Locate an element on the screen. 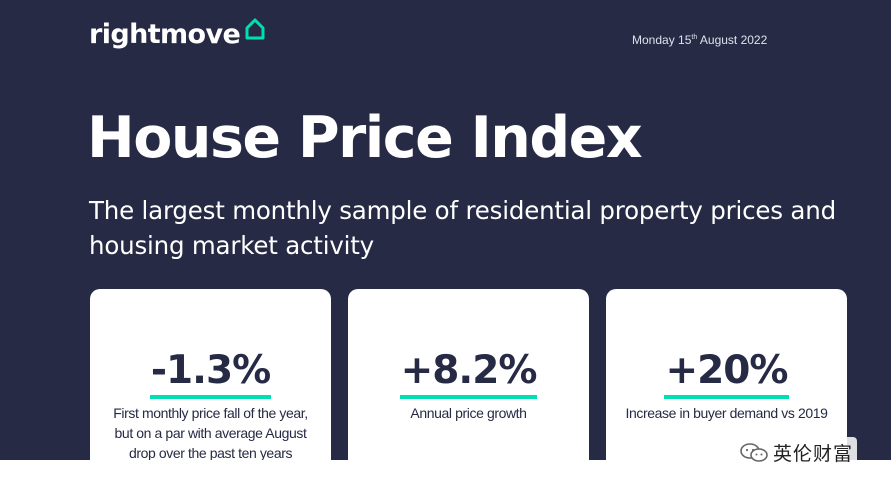  watermark: 英伦财富 is located at coordinates (796, 452).